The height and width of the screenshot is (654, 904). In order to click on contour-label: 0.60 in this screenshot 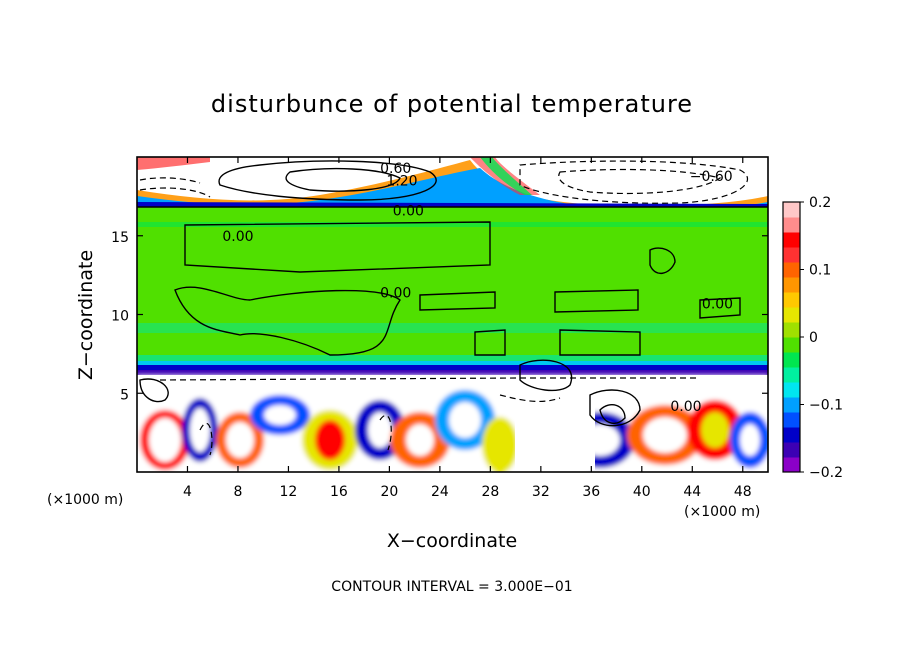, I will do `click(395, 169)`.